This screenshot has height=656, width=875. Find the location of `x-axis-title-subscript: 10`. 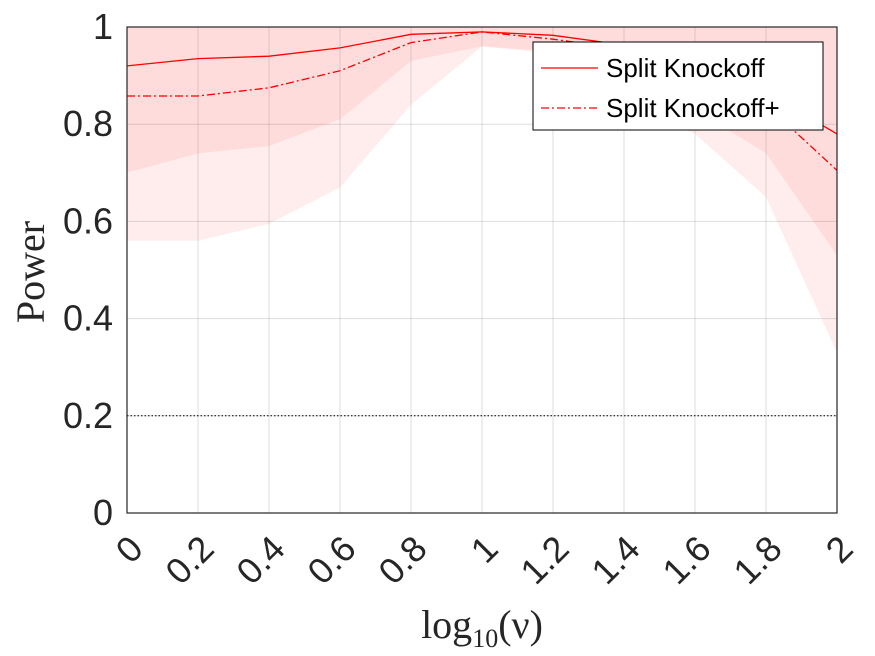

x-axis-title-subscript: 10 is located at coordinates (485, 638).